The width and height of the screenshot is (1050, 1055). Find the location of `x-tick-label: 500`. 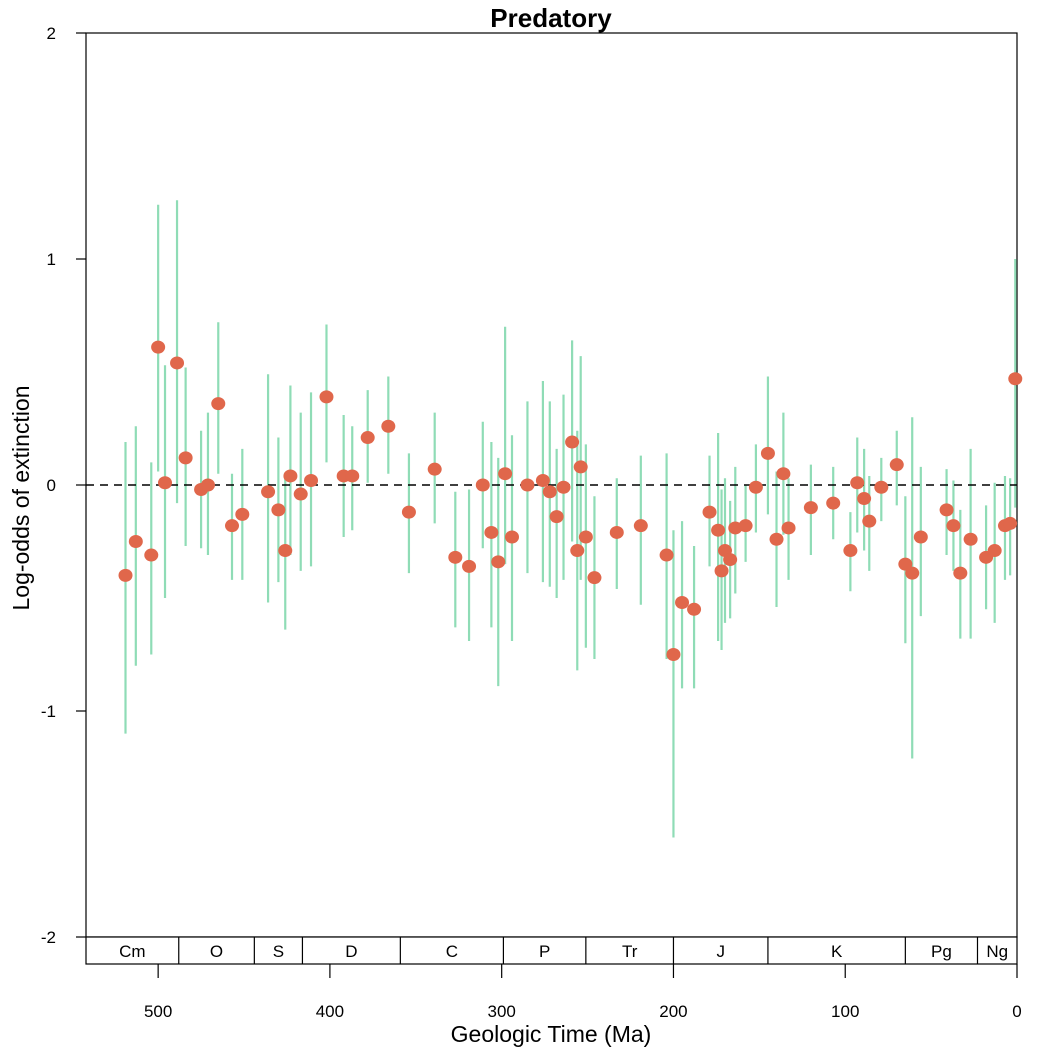

x-tick-label: 500 is located at coordinates (158, 1011).